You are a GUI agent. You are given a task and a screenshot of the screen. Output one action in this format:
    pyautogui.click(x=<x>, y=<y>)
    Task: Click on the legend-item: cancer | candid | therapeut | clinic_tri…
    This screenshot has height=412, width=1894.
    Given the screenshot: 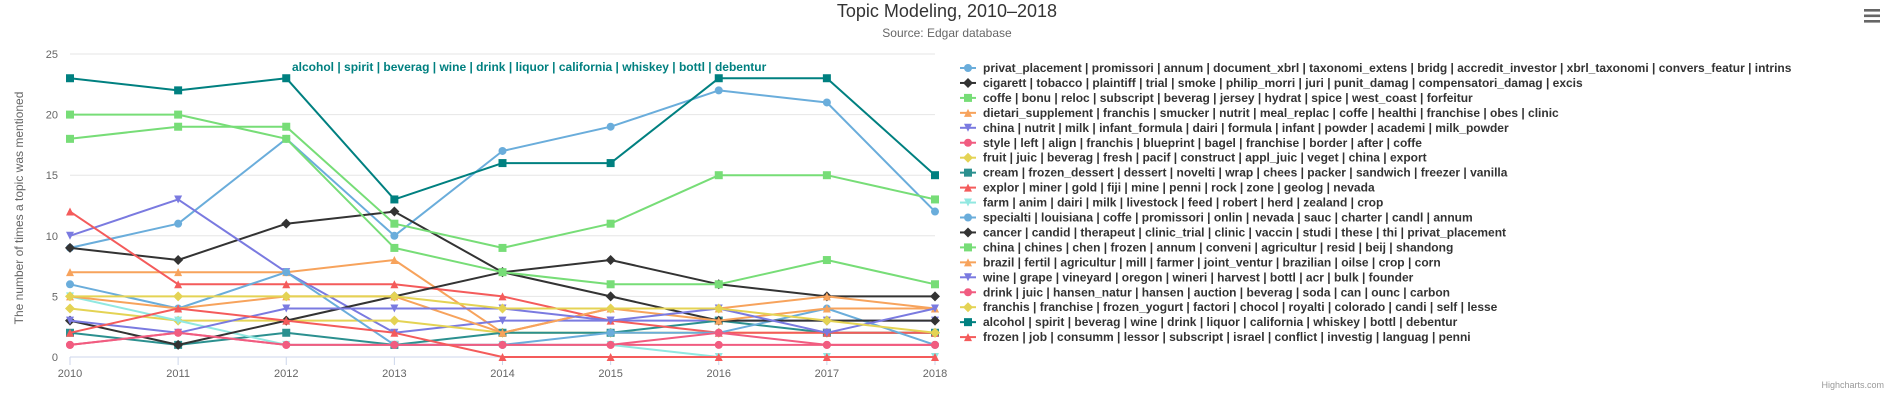 What is the action you would take?
    pyautogui.click(x=1233, y=232)
    